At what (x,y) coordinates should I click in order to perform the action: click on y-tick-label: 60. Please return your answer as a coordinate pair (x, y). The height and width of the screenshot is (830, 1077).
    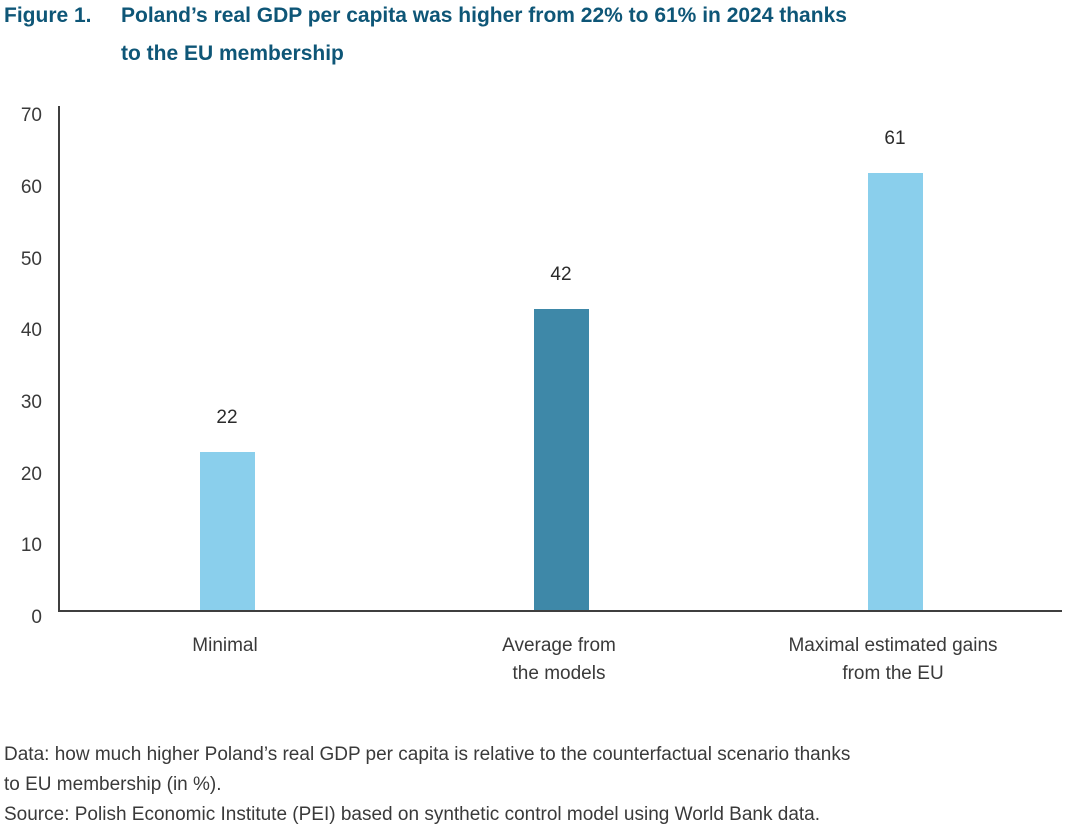
    Looking at the image, I should click on (31, 187).